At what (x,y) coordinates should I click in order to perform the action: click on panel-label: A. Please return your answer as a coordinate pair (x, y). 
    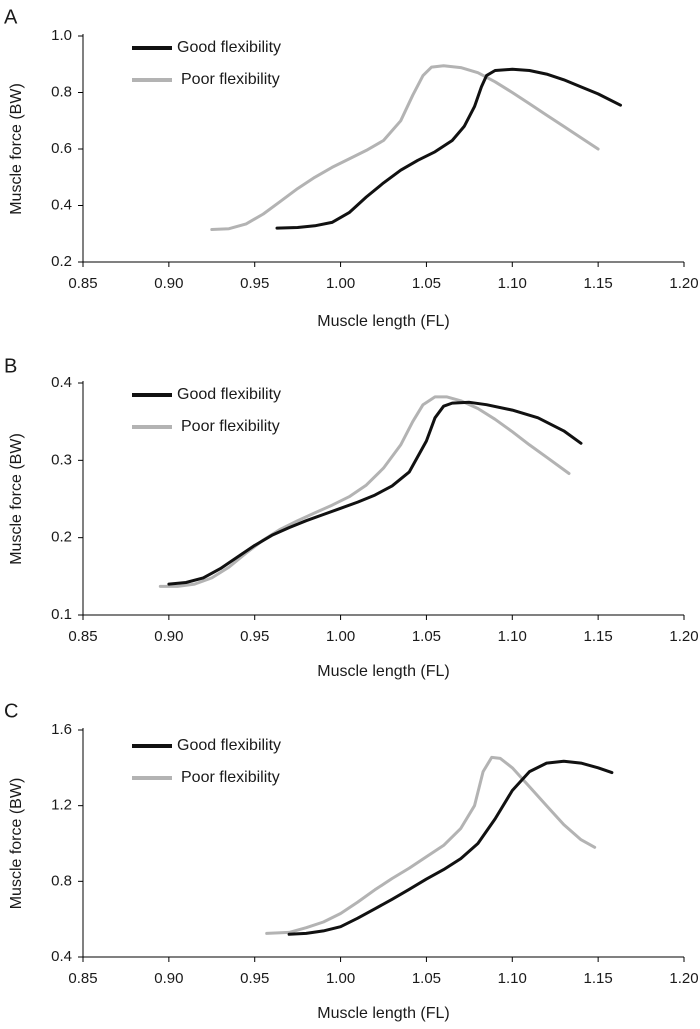
    Looking at the image, I should click on (11, 17).